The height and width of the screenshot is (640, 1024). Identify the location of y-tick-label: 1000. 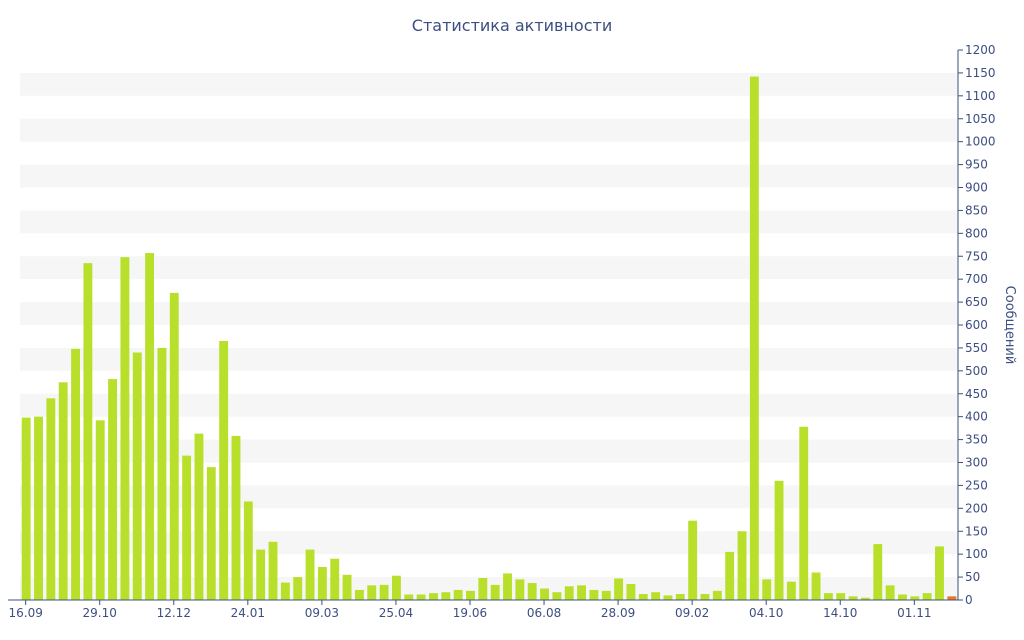
(980, 142).